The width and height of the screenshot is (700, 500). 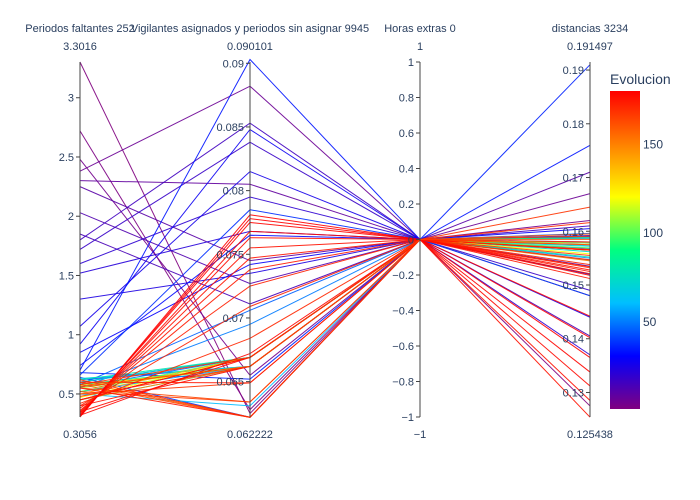 I want to click on colorbar-ticks: 50 100 150, so click(x=653, y=233).